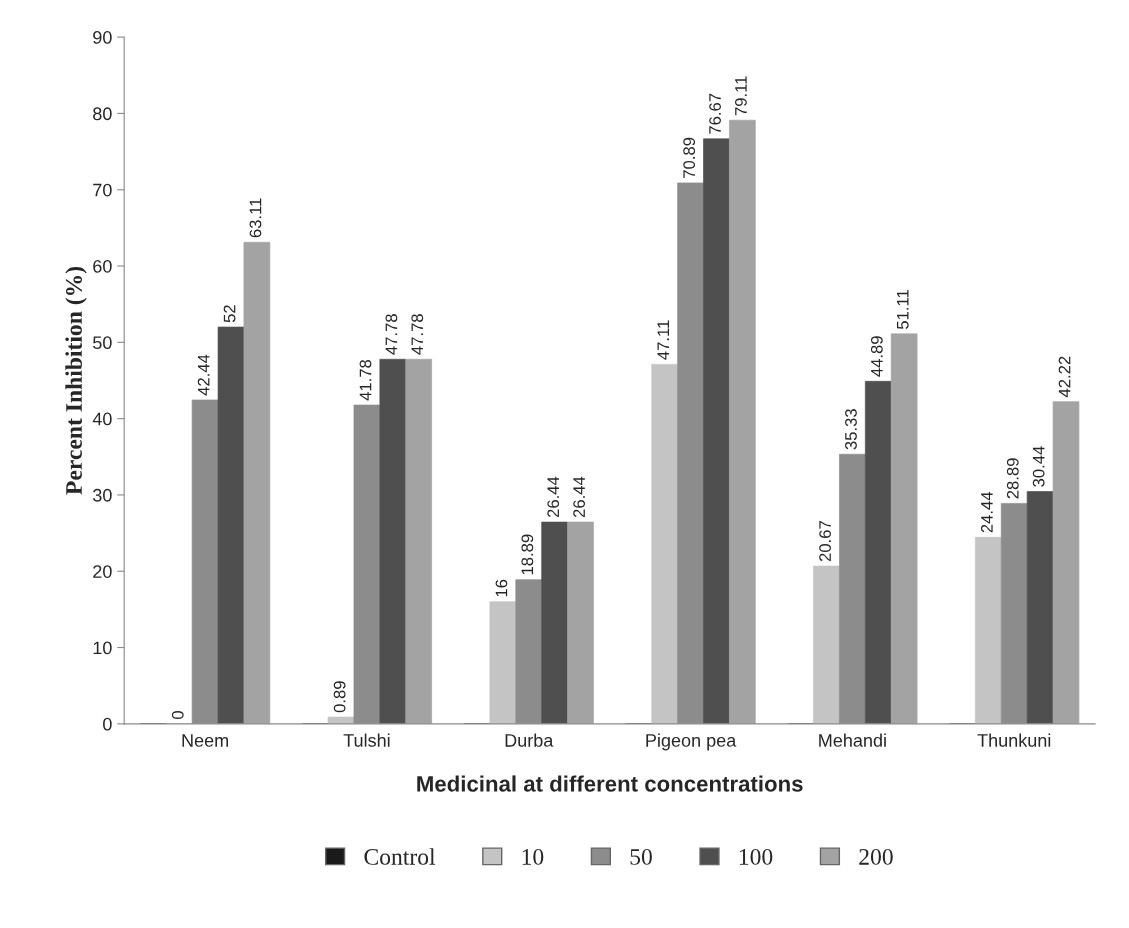  Describe the element at coordinates (1014, 740) in the screenshot. I see `x-tick-label: Thunkuni` at that location.